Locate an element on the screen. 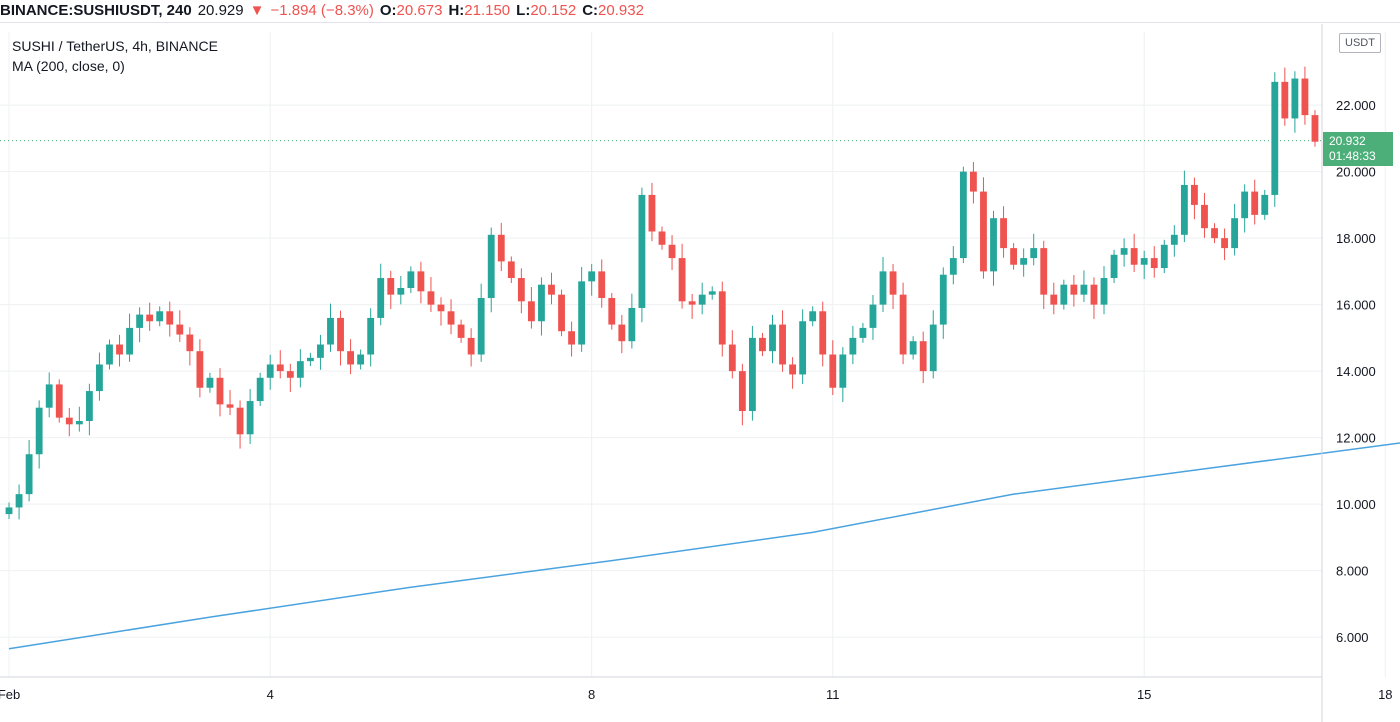 This screenshot has width=1400, height=722. high-label: H: is located at coordinates (456, 10).